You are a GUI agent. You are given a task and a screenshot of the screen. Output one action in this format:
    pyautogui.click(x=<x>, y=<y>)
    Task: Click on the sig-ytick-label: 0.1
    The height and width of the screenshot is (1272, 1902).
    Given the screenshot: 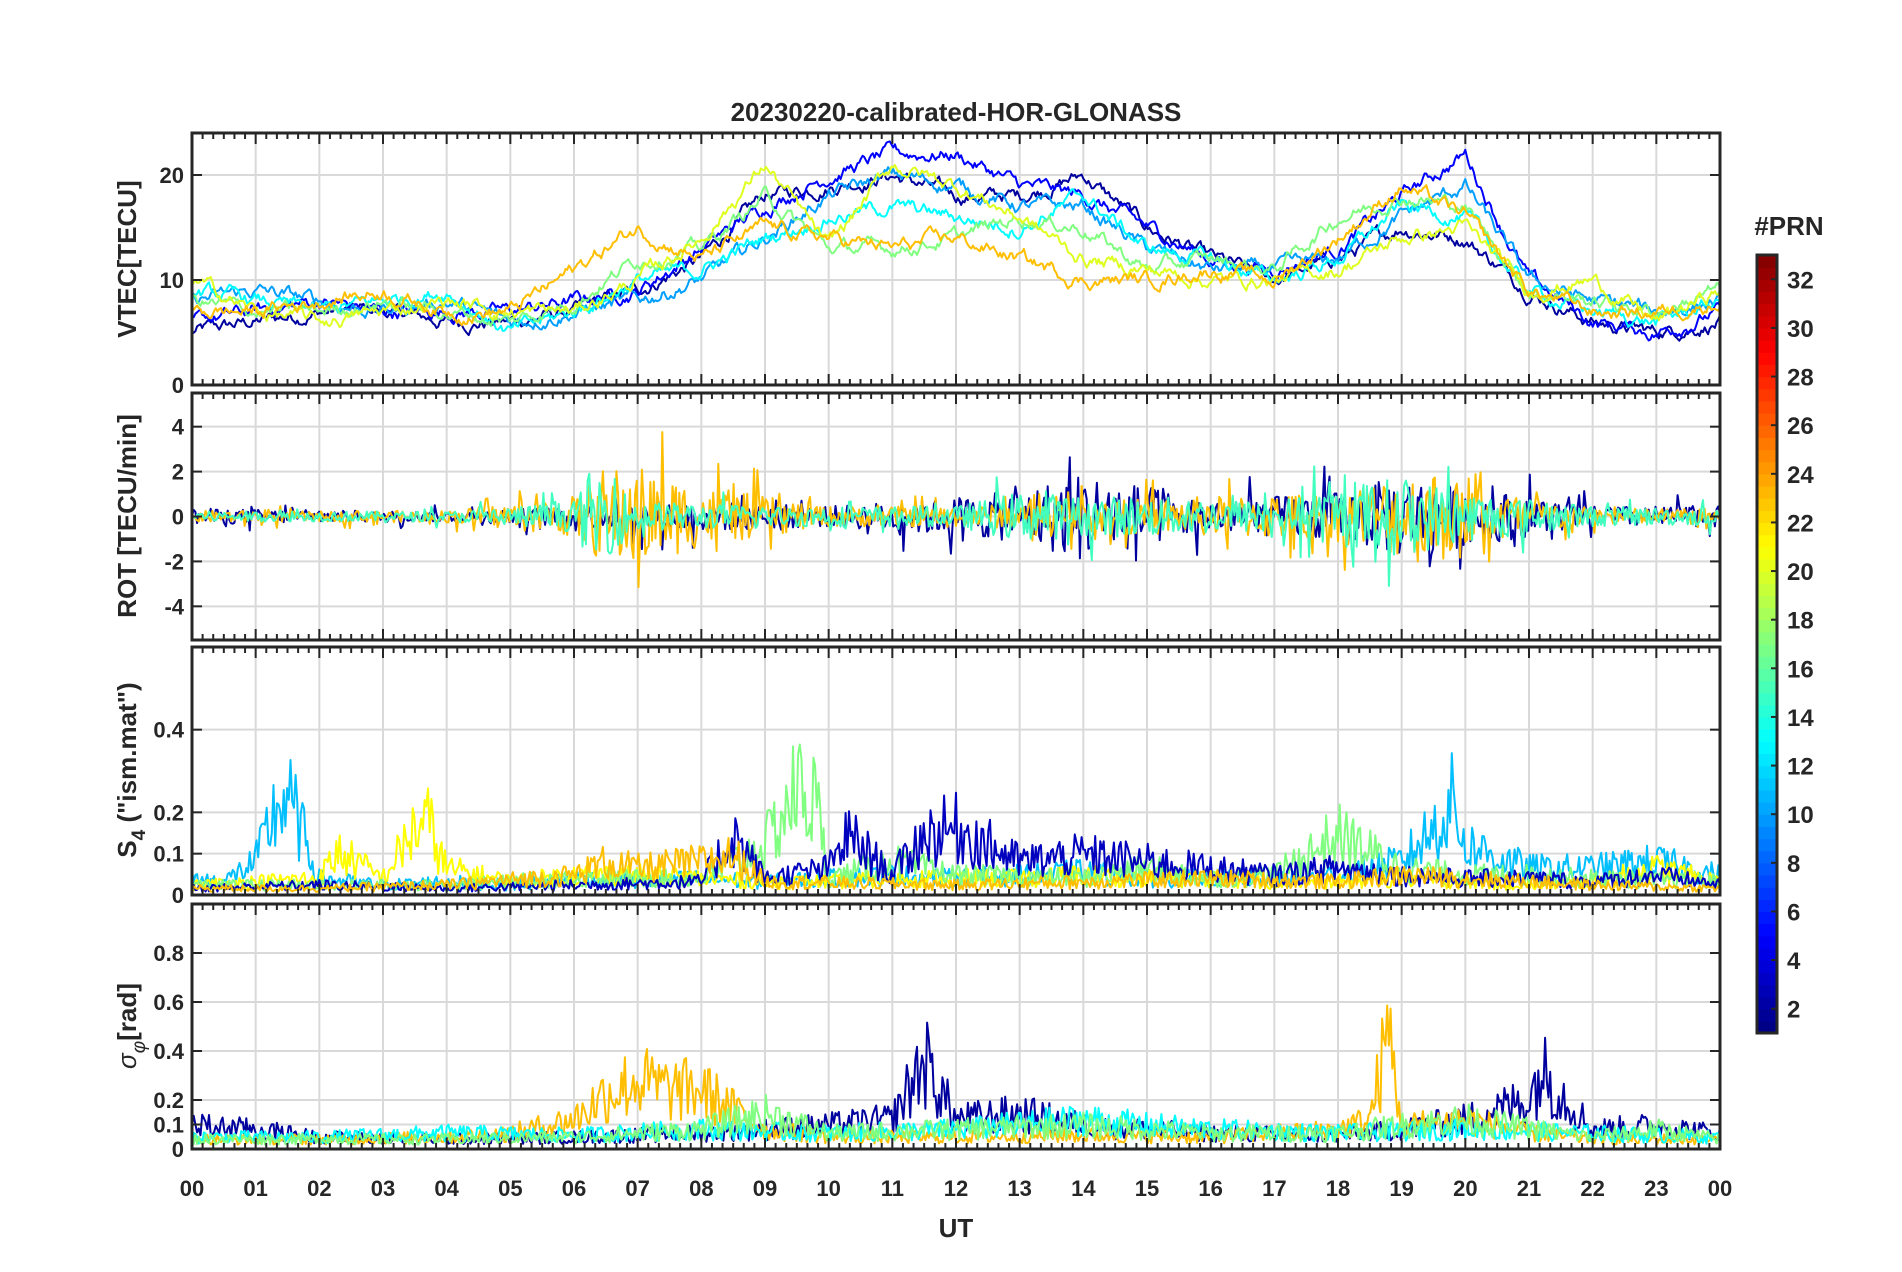 What is the action you would take?
    pyautogui.click(x=168, y=1125)
    